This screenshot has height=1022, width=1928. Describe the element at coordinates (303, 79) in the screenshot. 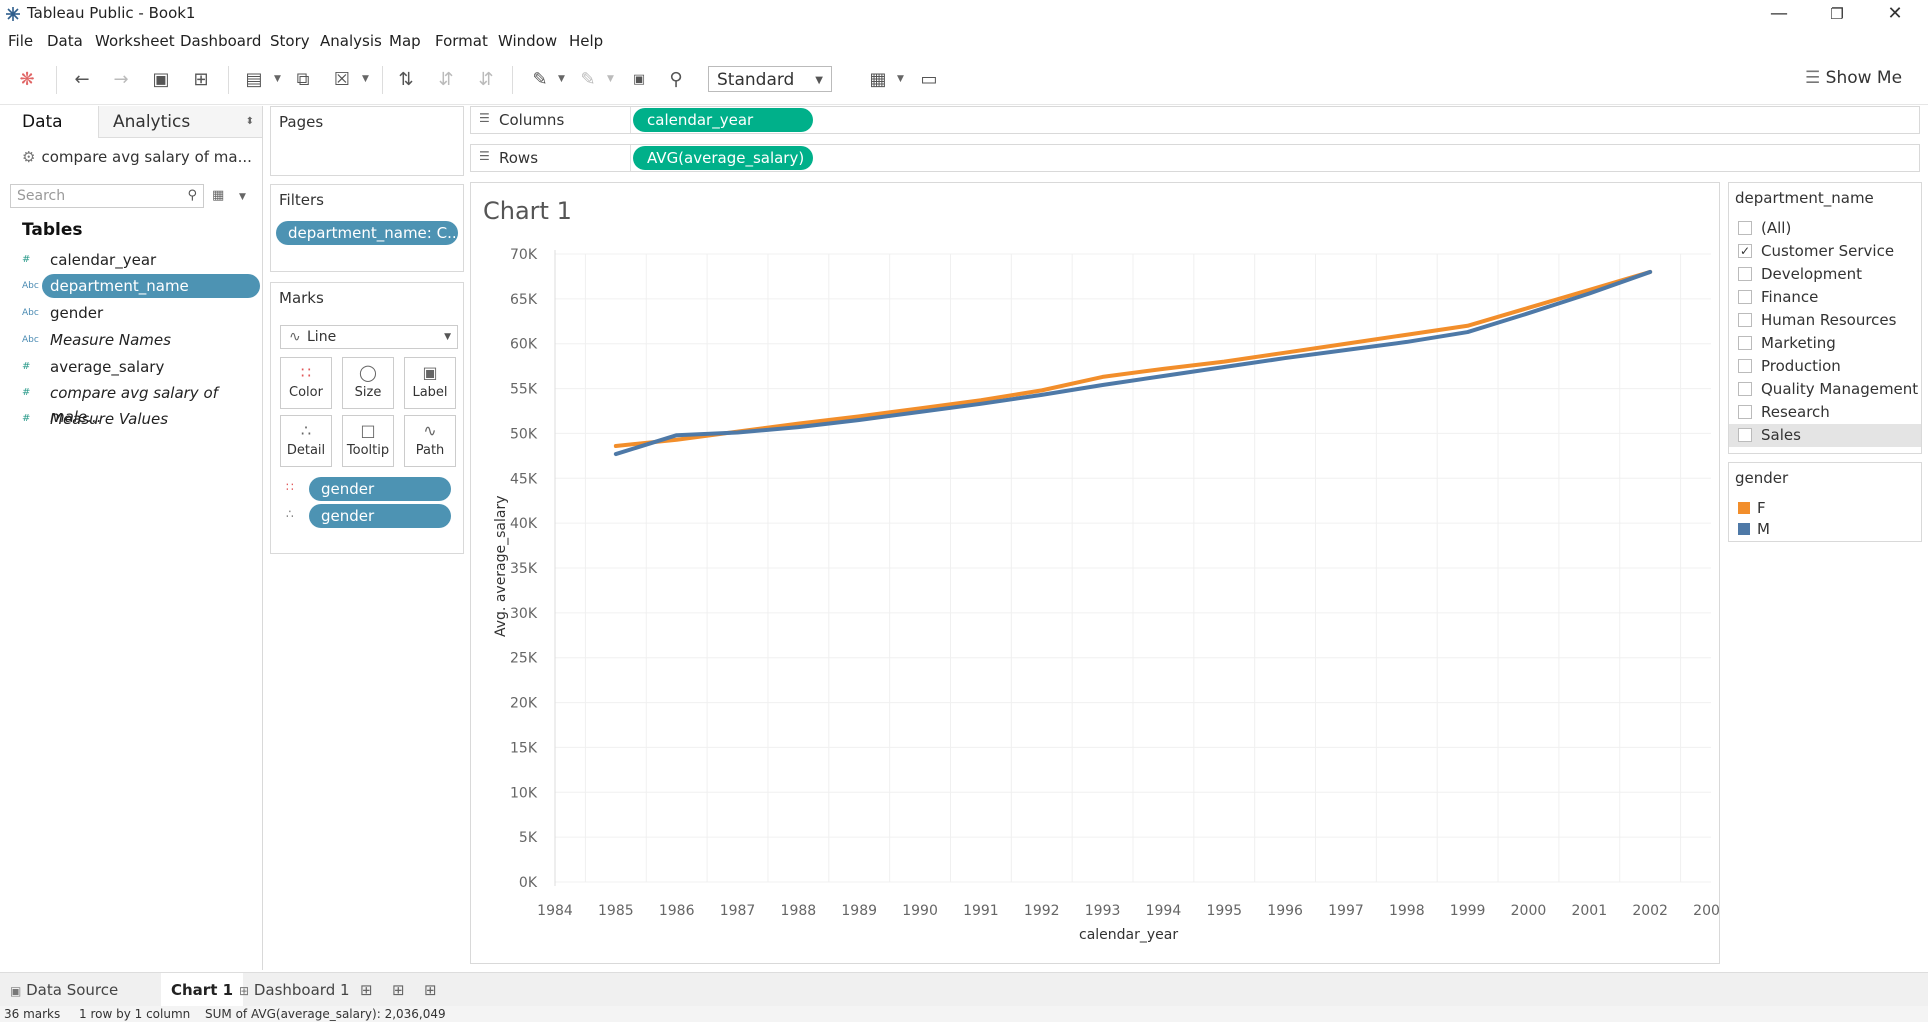

I see `duplicate-sheet-icon: ⧉` at that location.